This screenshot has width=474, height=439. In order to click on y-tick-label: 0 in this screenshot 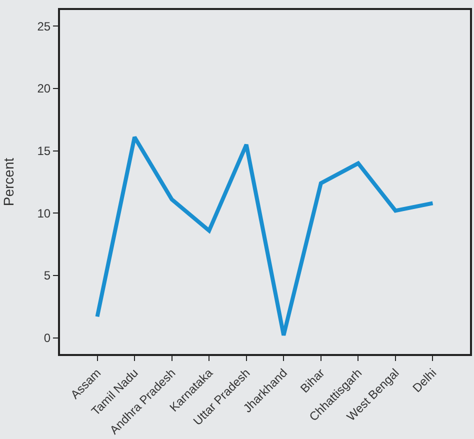, I will do `click(47, 338)`.